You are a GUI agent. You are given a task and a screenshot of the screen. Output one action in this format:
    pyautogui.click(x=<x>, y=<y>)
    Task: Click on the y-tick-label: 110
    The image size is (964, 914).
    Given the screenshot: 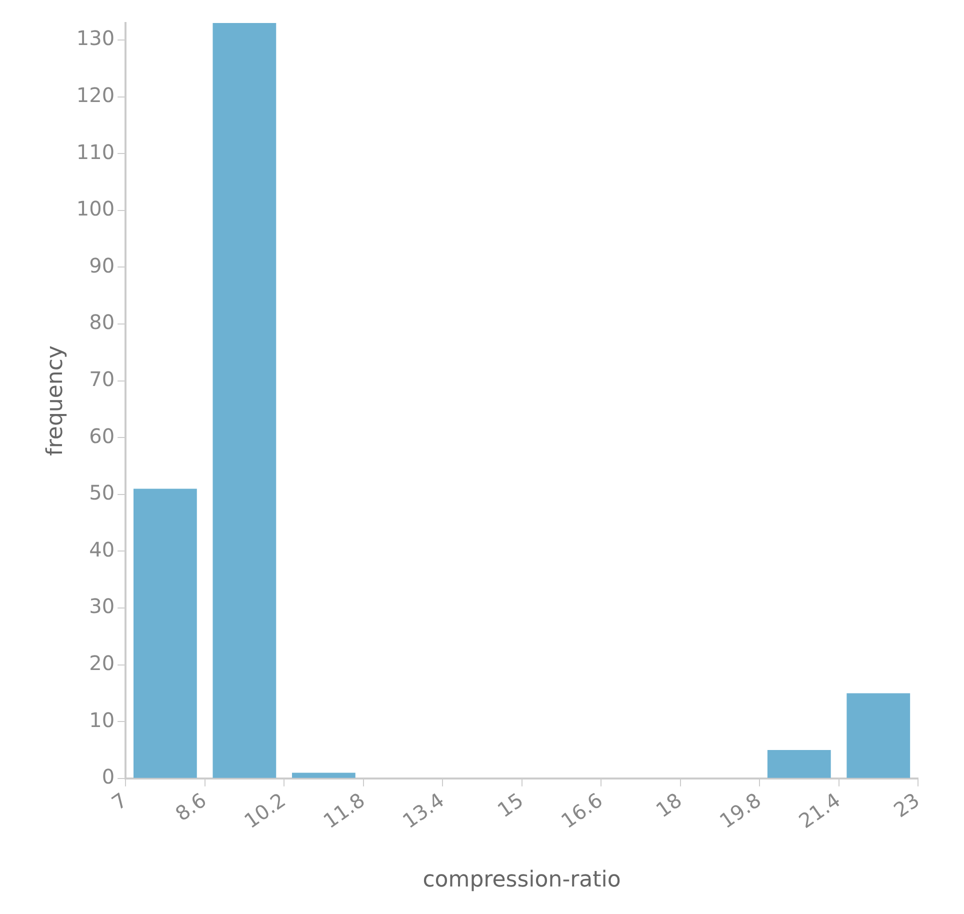 What is the action you would take?
    pyautogui.click(x=95, y=152)
    